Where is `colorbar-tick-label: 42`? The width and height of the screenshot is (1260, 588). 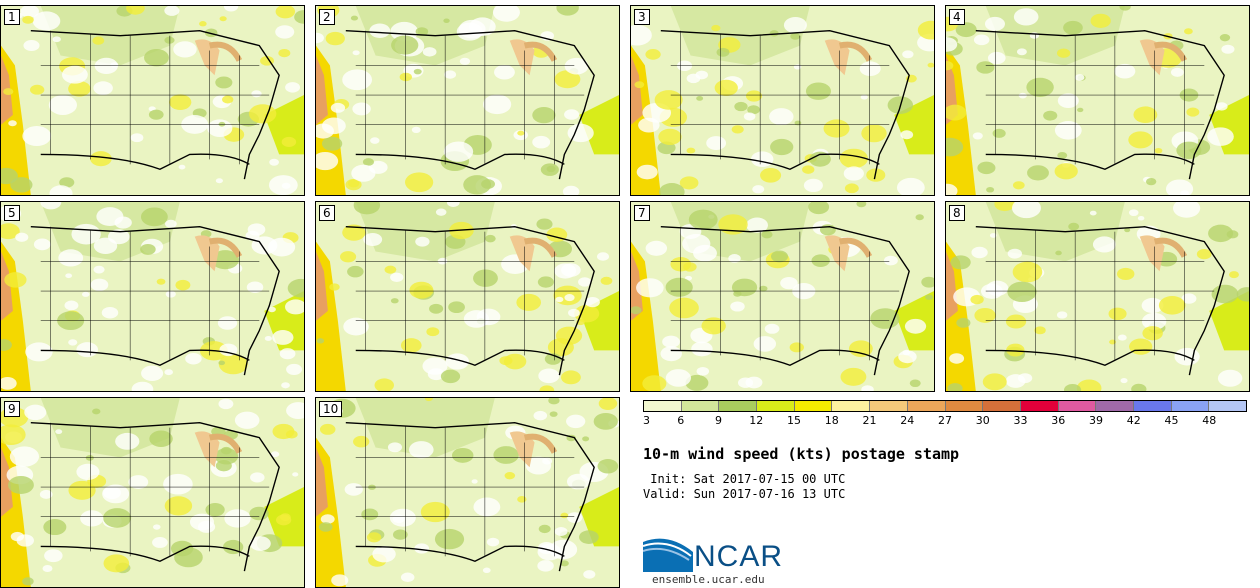
colorbar-tick-label: 42 is located at coordinates (1133, 420).